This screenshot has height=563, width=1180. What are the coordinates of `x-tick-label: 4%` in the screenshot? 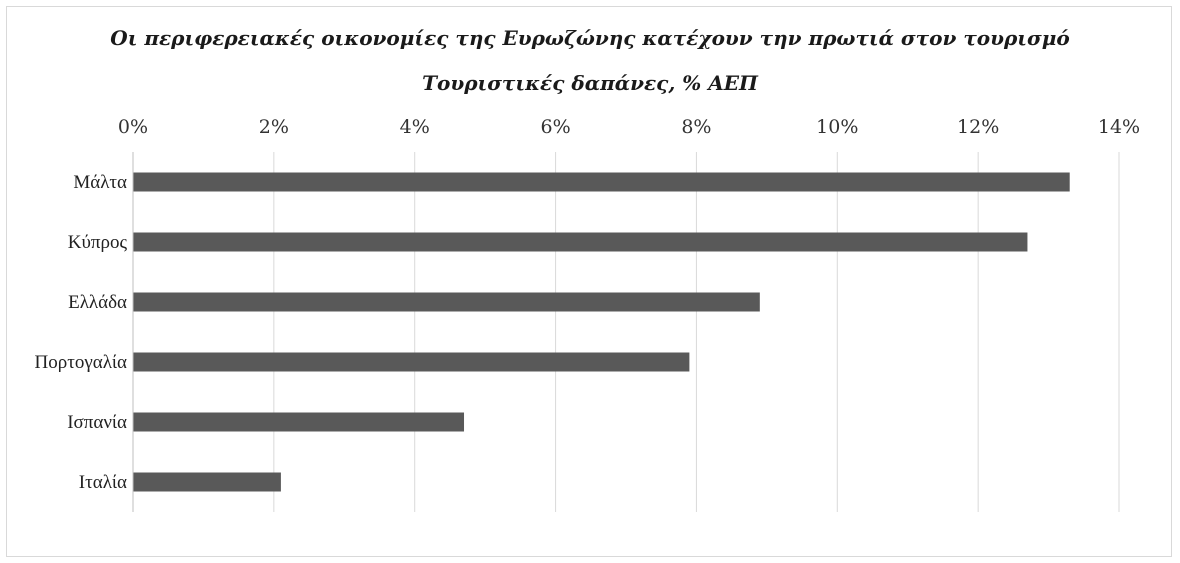 It's located at (415, 127).